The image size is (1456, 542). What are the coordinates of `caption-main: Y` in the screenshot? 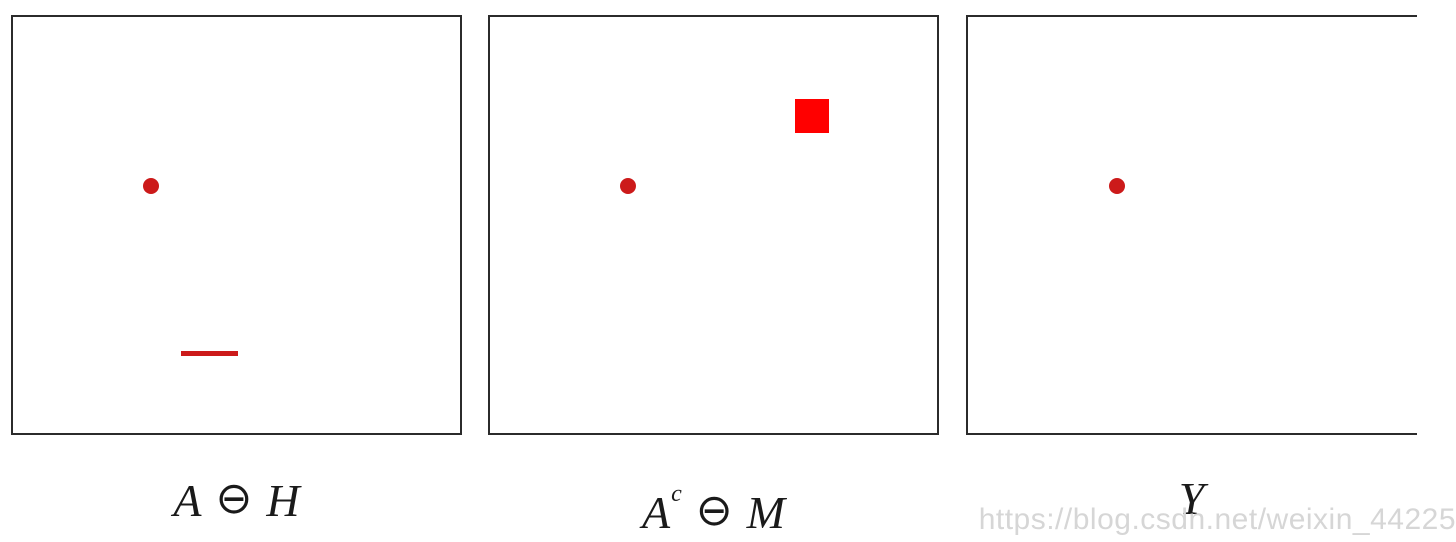 It's located at (1191, 498).